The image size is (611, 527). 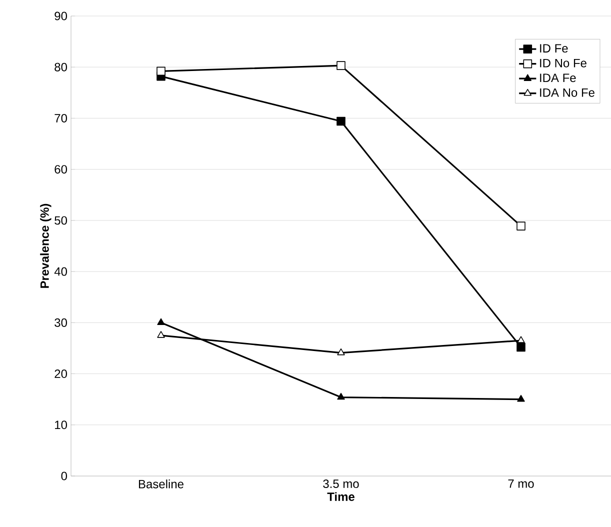 I want to click on y-axis-title: Prevalence (%), so click(x=46, y=246).